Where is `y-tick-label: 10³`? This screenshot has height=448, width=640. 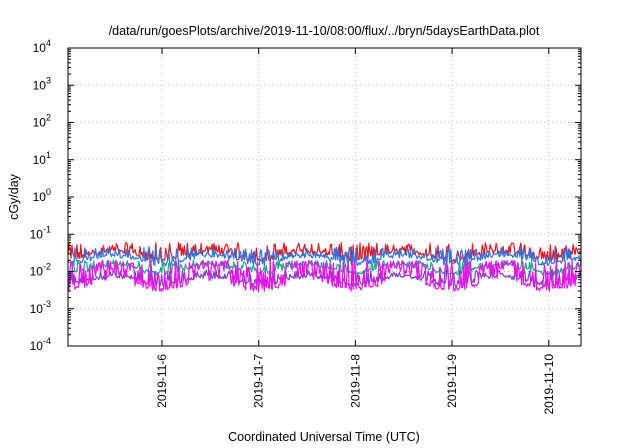
y-tick-label: 10³ is located at coordinates (42, 83).